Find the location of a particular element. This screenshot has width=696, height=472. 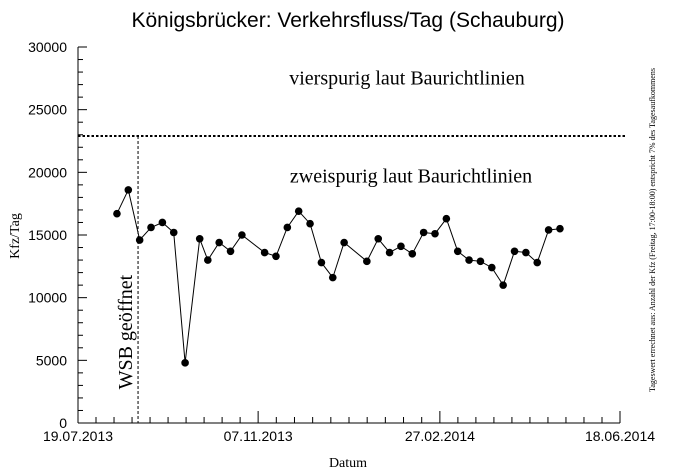

x-tick-label: 27.02.2014 is located at coordinates (440, 436).